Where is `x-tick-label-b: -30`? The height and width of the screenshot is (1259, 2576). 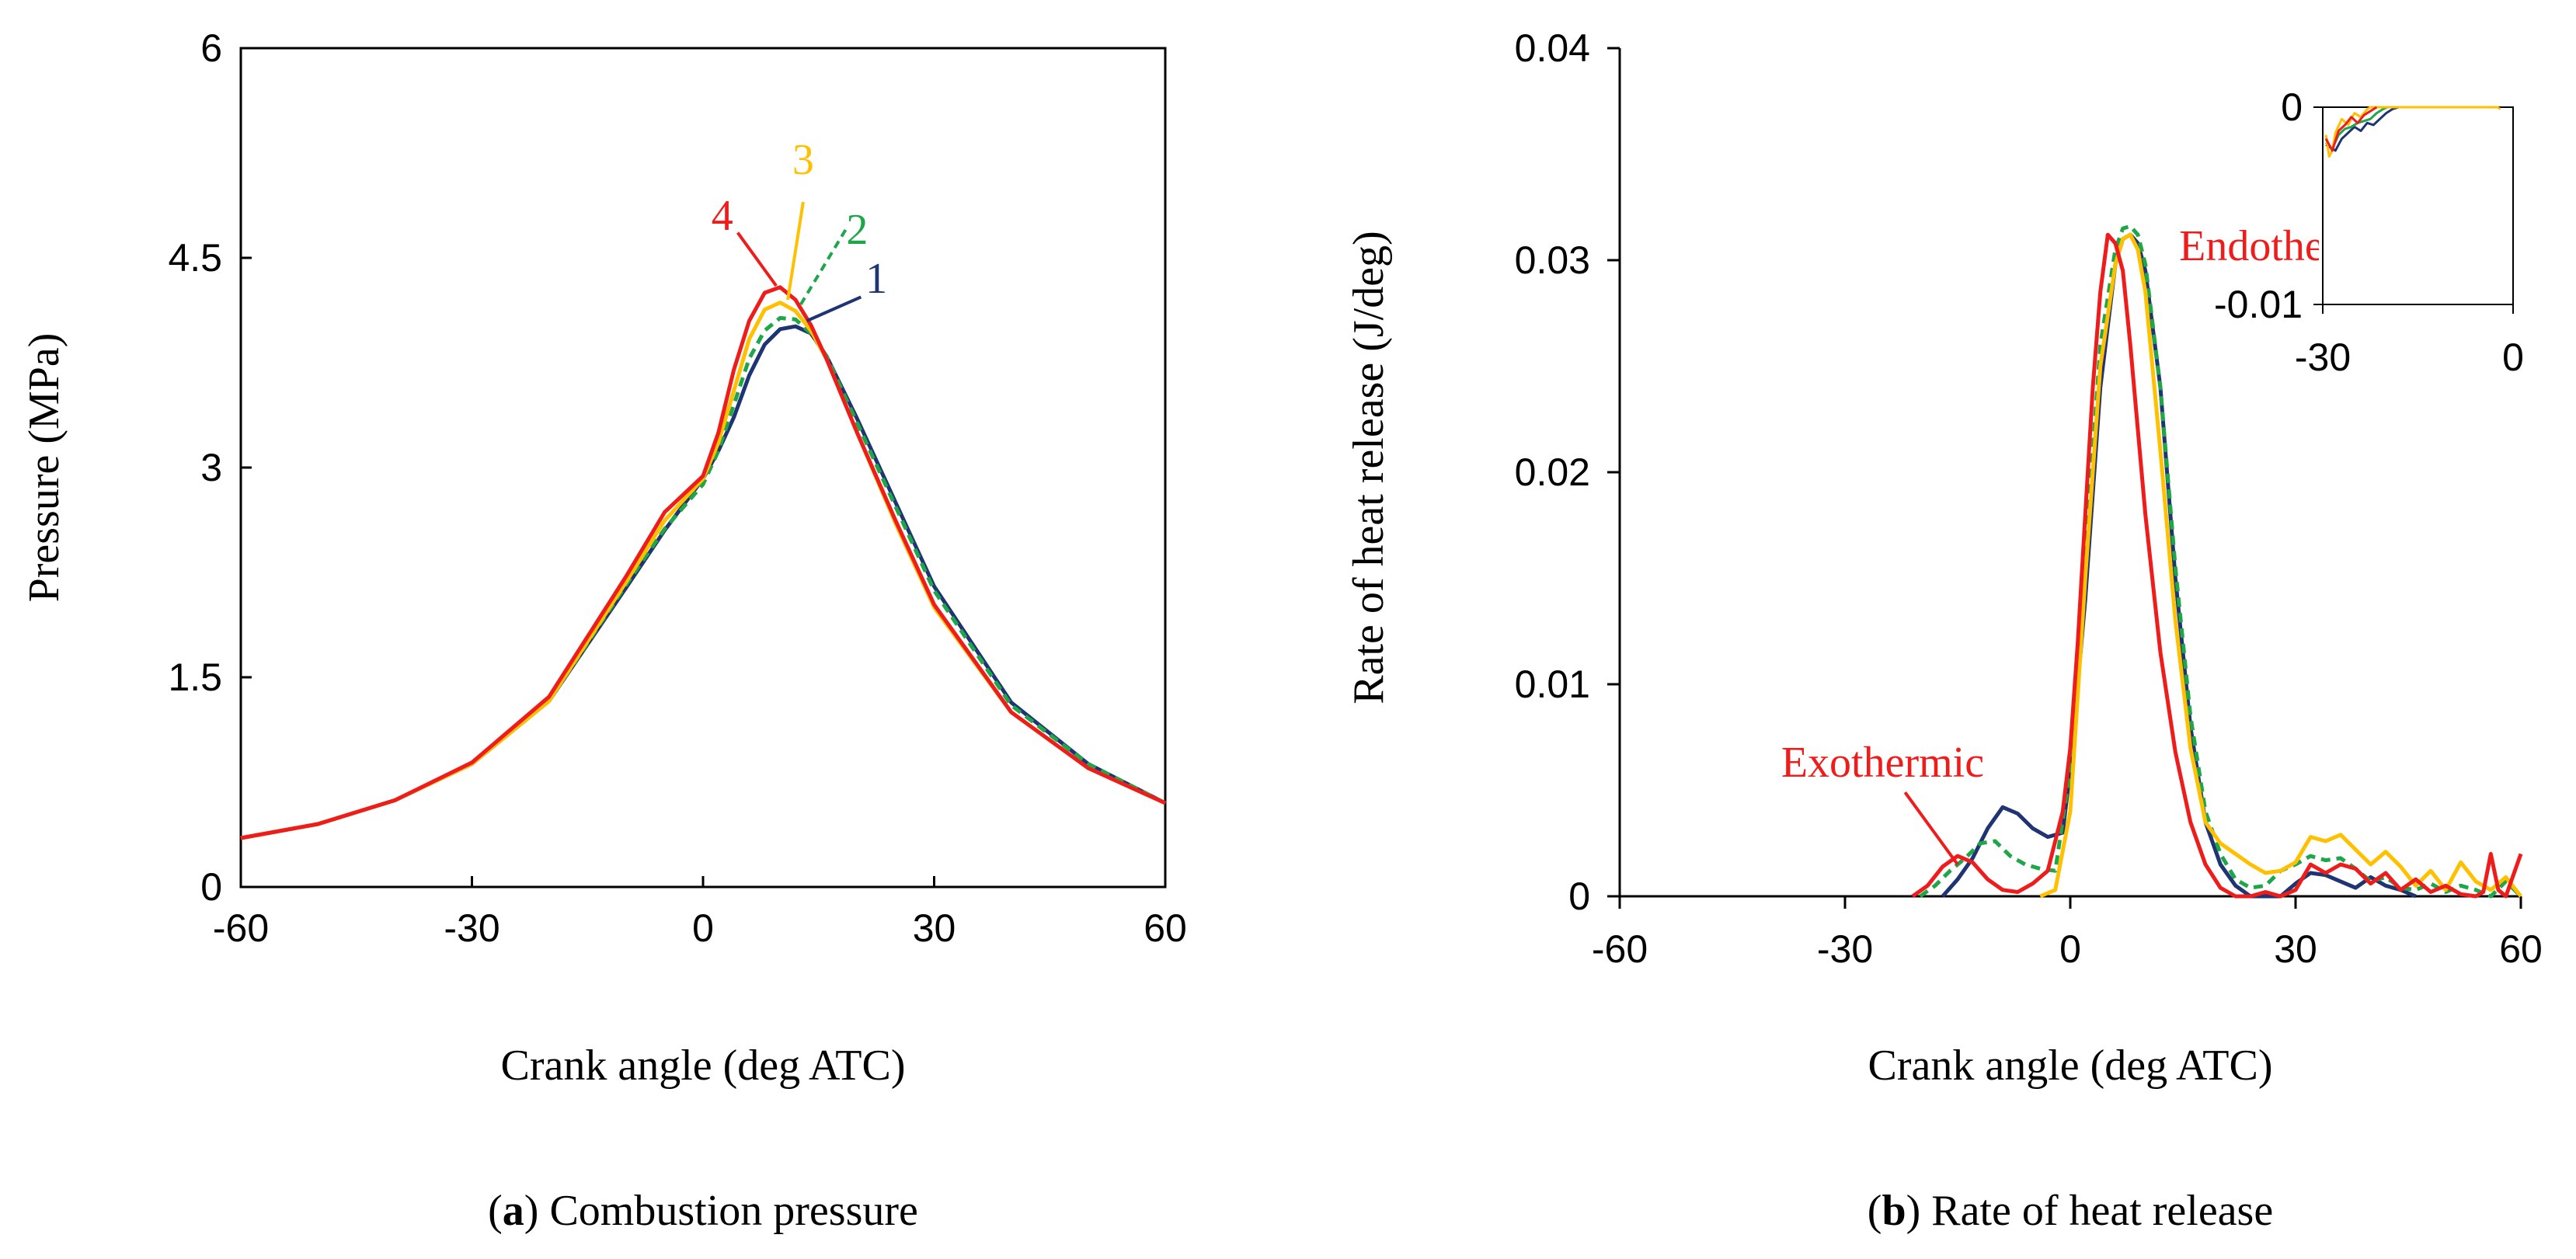
x-tick-label-b: -30 is located at coordinates (1845, 949).